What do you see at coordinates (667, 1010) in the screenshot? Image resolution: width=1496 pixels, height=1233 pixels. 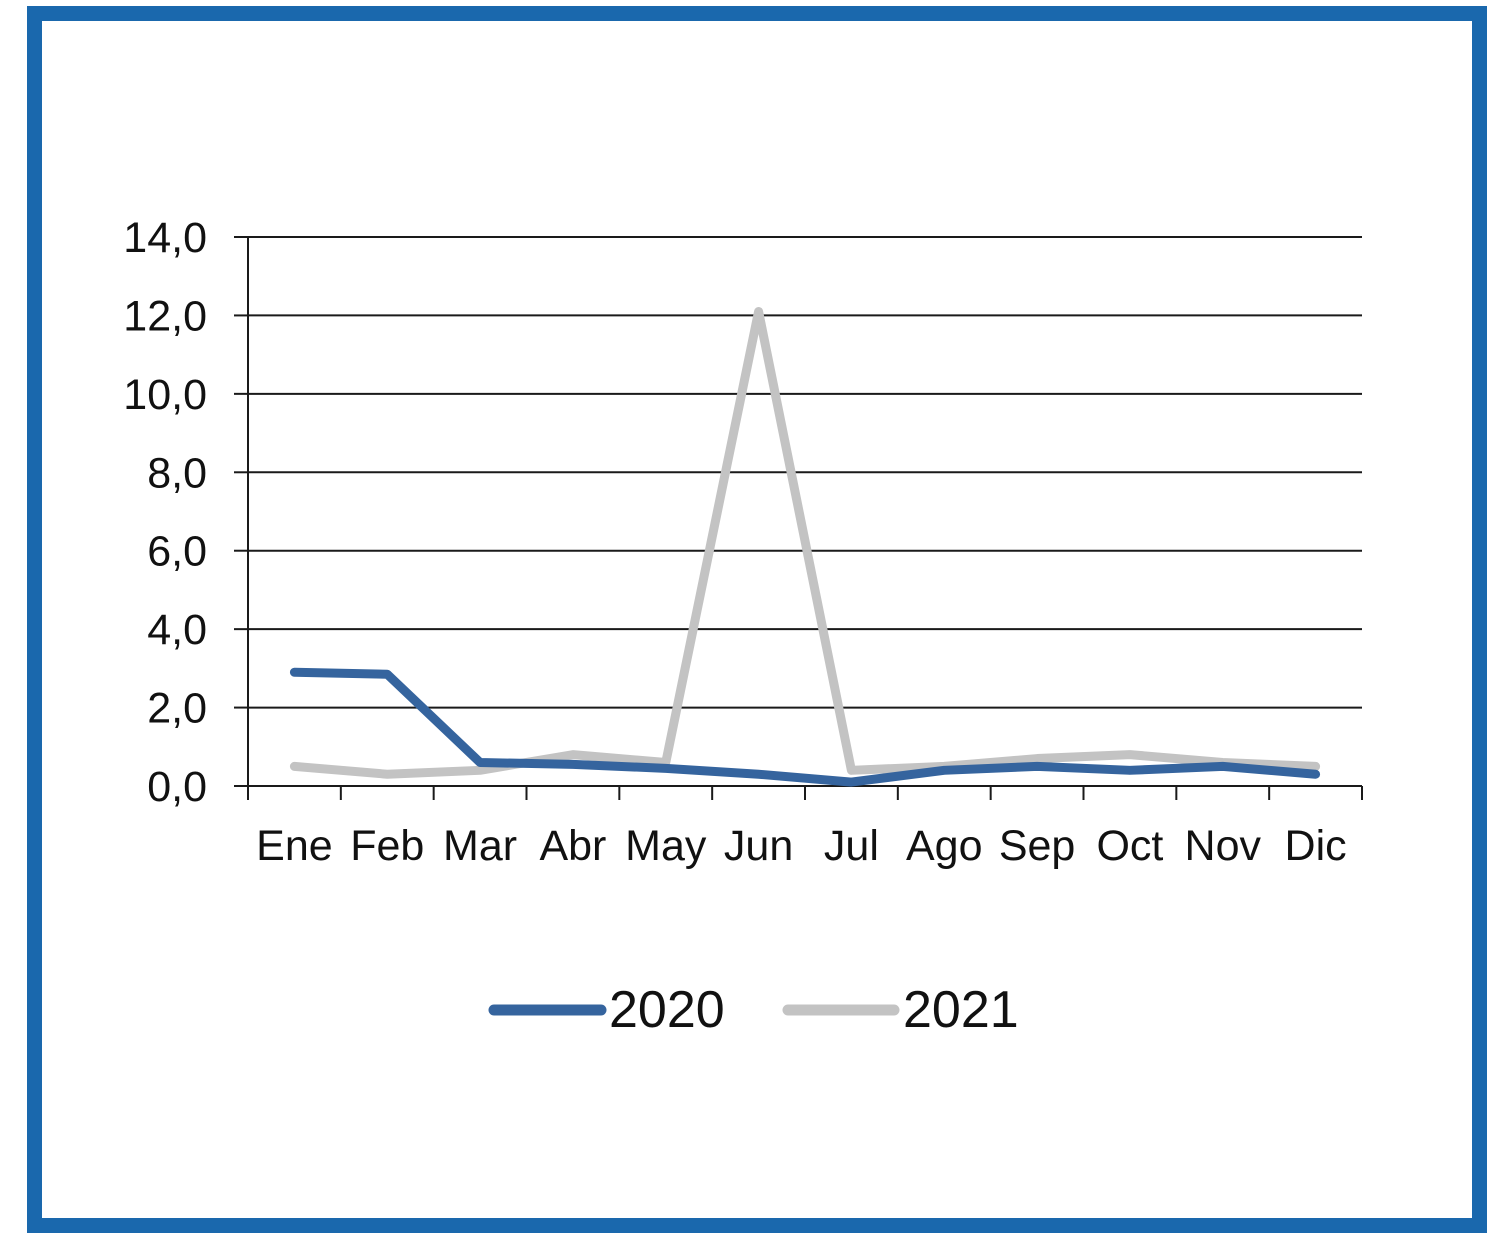 I see `legend-label-2020: 2020` at bounding box center [667, 1010].